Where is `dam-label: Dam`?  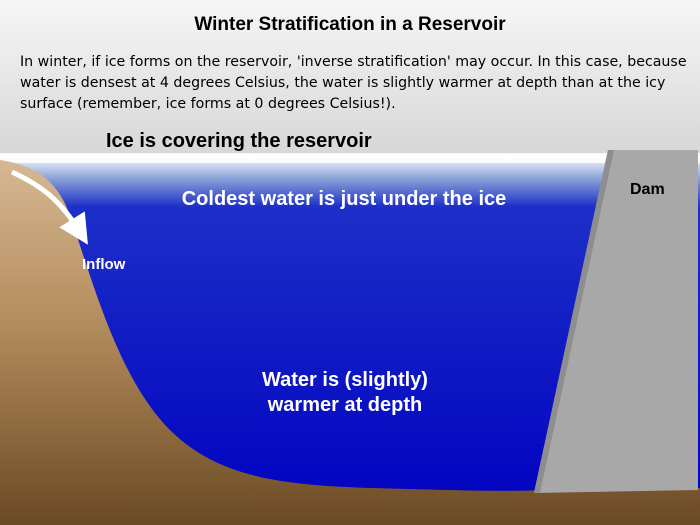
dam-label: Dam is located at coordinates (647, 189).